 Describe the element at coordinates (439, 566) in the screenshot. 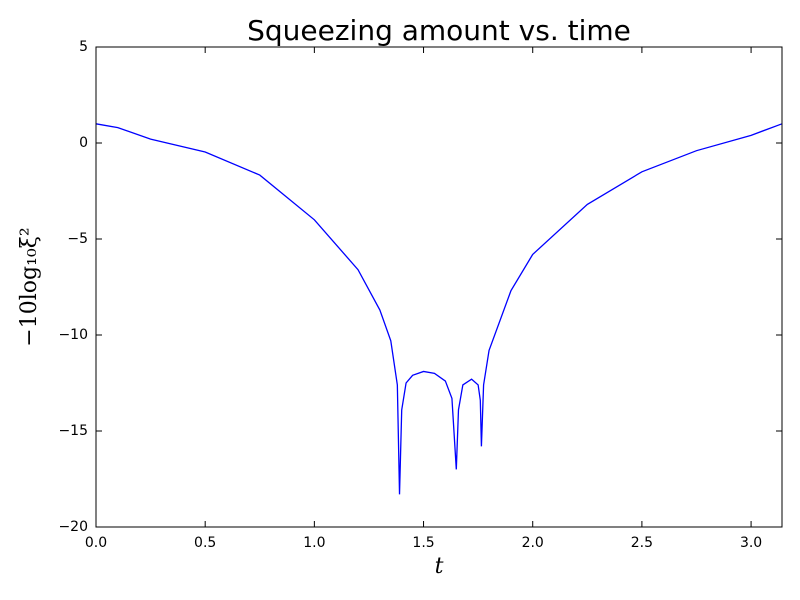

I see `x-axis-label: t` at that location.